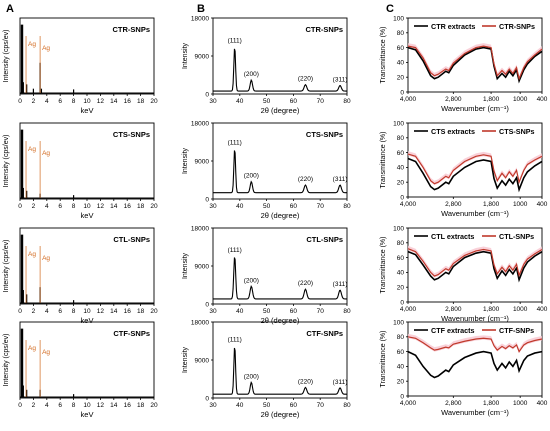 Image resolution: width=550 pixels, height=431 pixels. What do you see at coordinates (453, 131) in the screenshot?
I see `legend-label-extract: CTS extracts` at bounding box center [453, 131].